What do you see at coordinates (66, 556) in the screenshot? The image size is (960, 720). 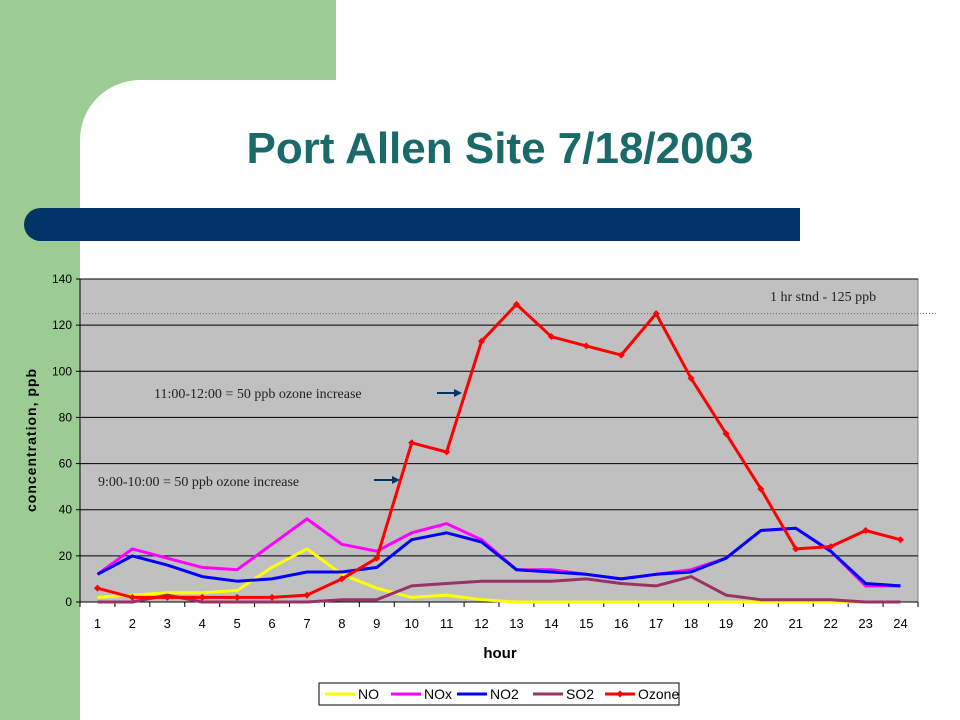 I see `y-tick-label: 20` at bounding box center [66, 556].